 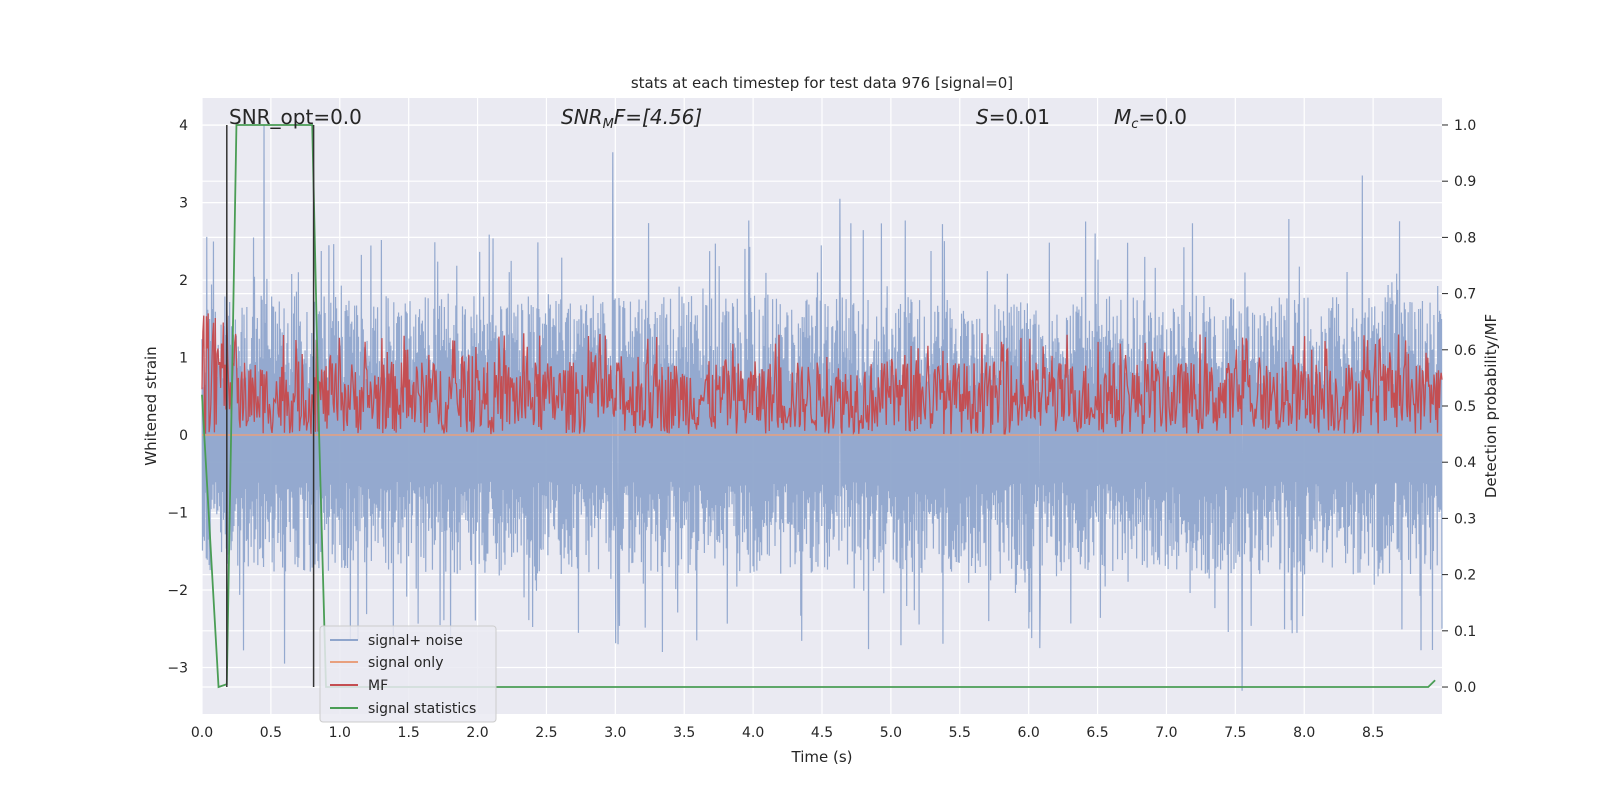 I want to click on y2-tick-label: 0.7, so click(x=1465, y=295).